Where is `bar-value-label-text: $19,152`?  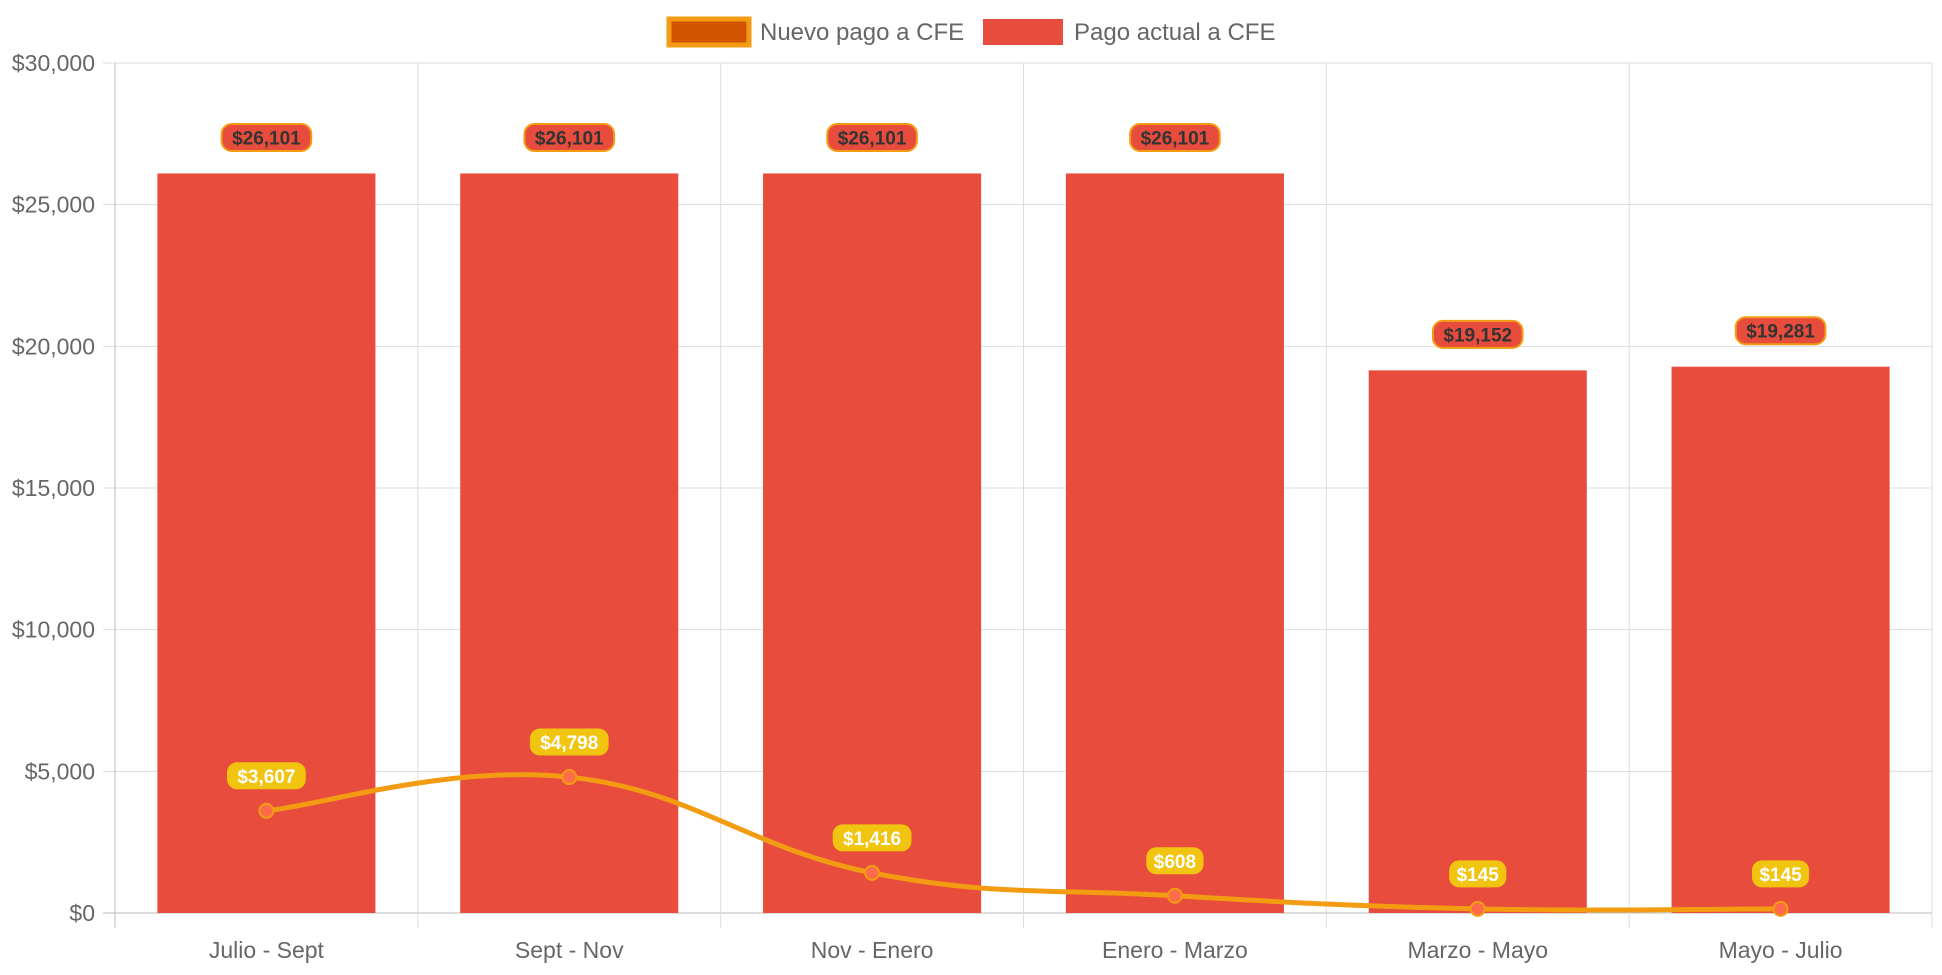
bar-value-label-text: $19,152 is located at coordinates (1477, 335).